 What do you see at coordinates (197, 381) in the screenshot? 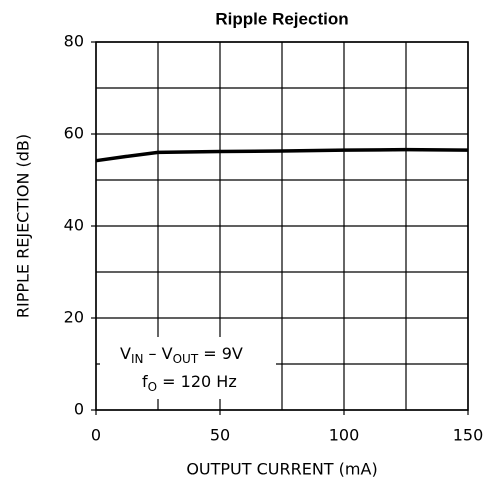
I see `annotation-part: = 120 Hz` at bounding box center [197, 381].